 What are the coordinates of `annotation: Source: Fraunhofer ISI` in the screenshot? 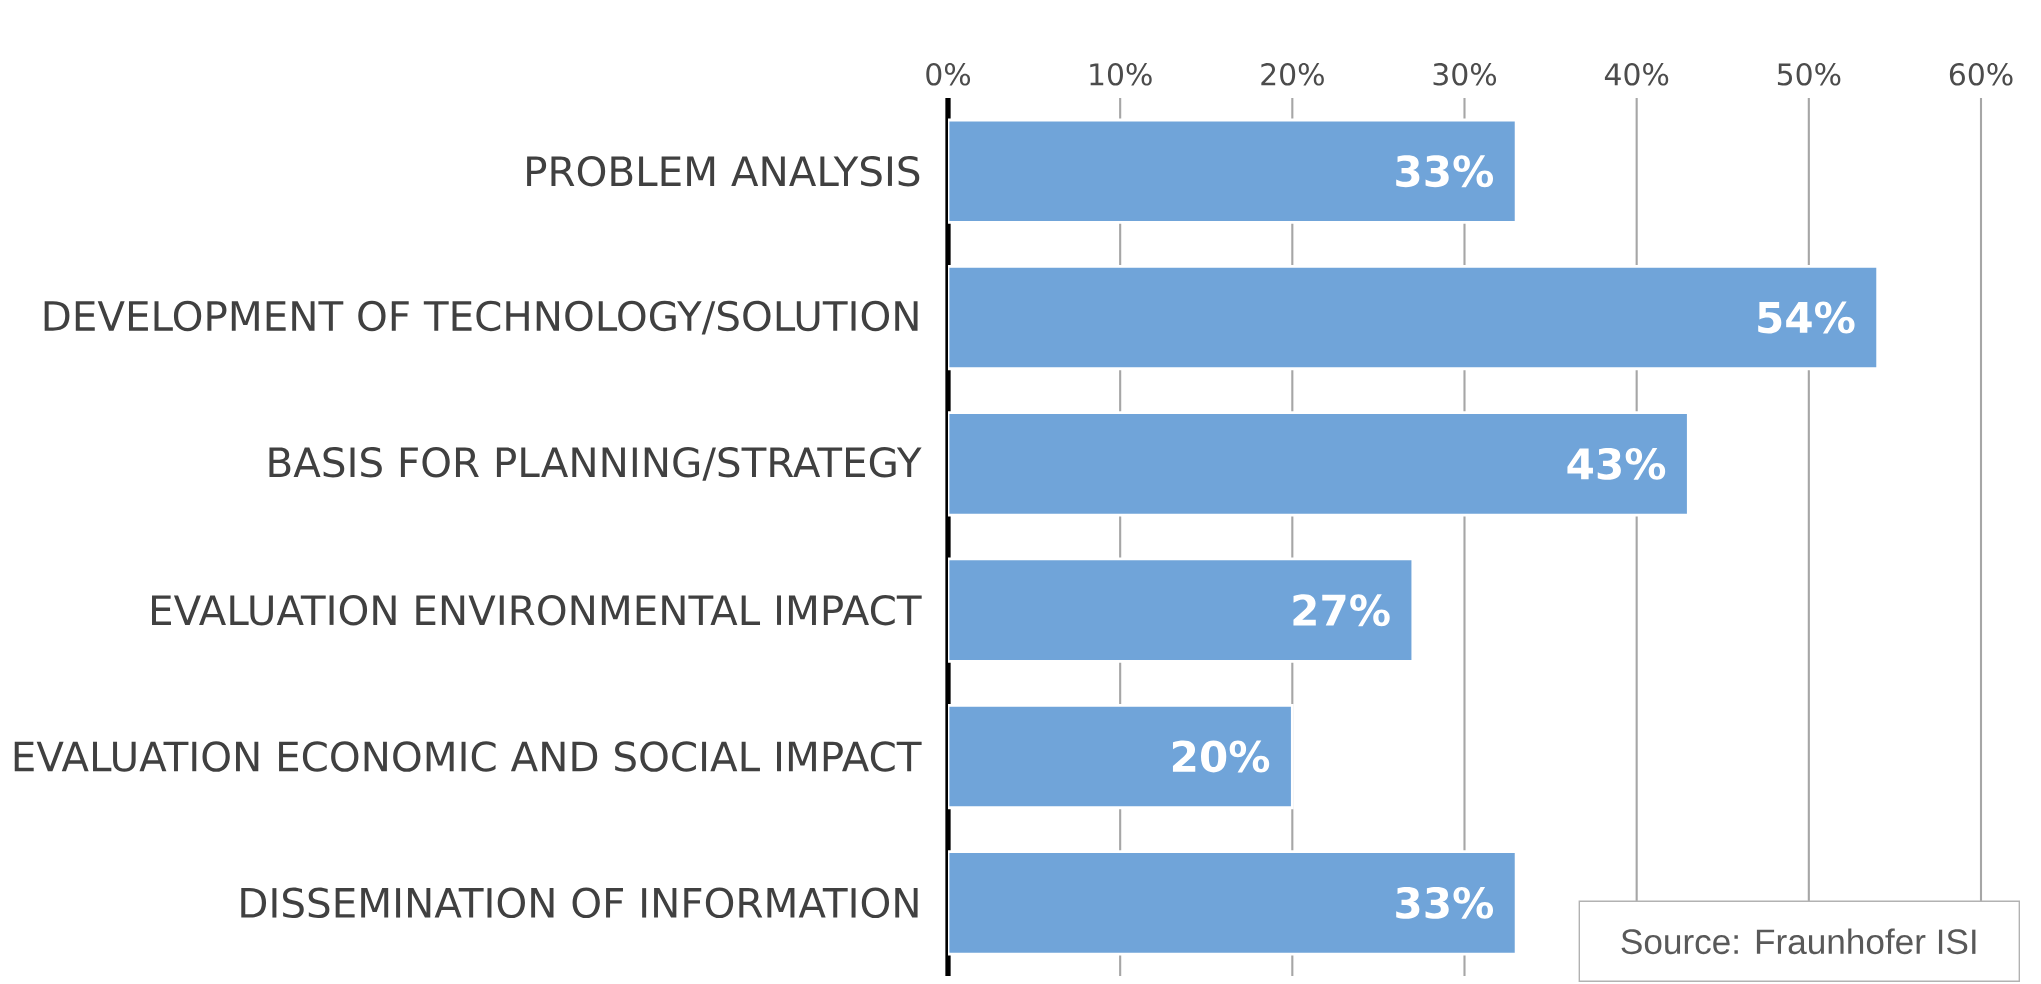 It's located at (1798, 941).